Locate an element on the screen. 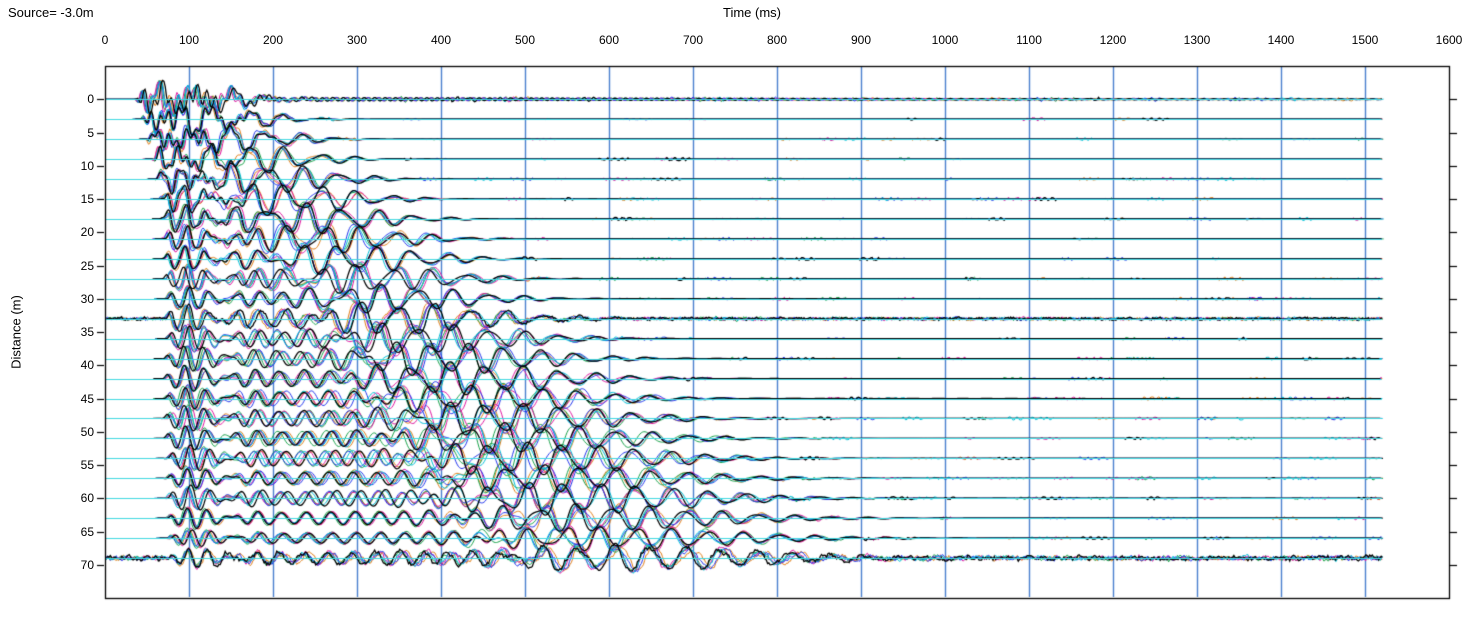  x-tick-label: 1400 is located at coordinates (1281, 40).